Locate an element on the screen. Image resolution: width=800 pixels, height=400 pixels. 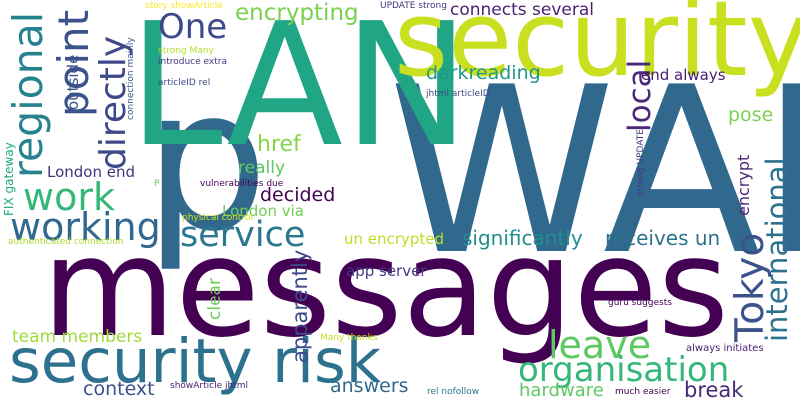
word-decided: decided is located at coordinates (298, 195).